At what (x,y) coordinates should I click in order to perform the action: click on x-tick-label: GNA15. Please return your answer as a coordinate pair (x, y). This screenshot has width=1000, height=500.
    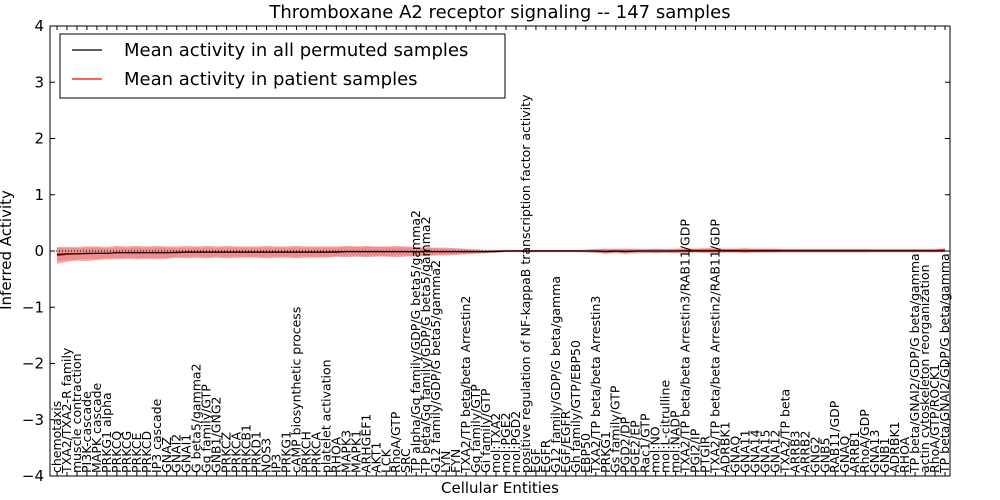
    Looking at the image, I should click on (764, 451).